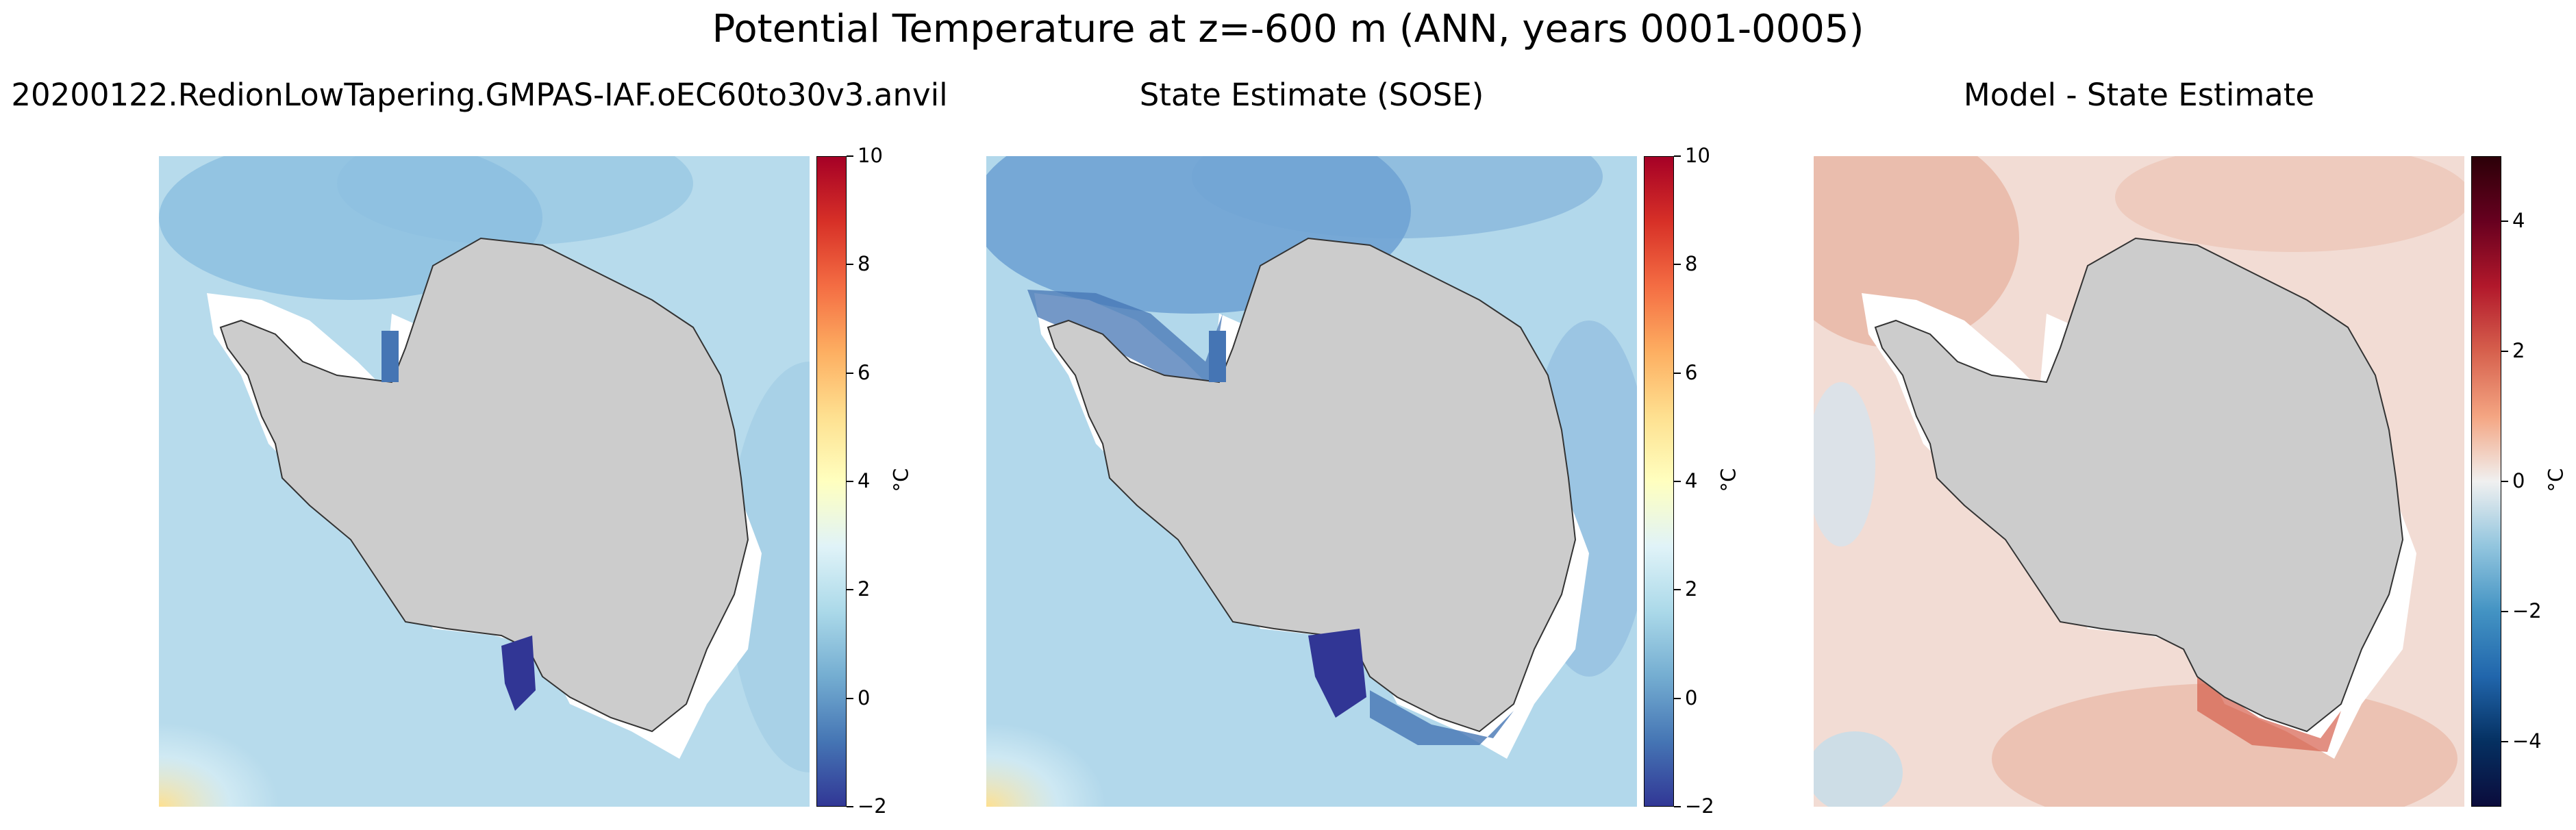 This screenshot has width=2576, height=830. What do you see at coordinates (2518, 480) in the screenshot?
I see `panel-3-colorbar-tick-label: 0` at bounding box center [2518, 480].